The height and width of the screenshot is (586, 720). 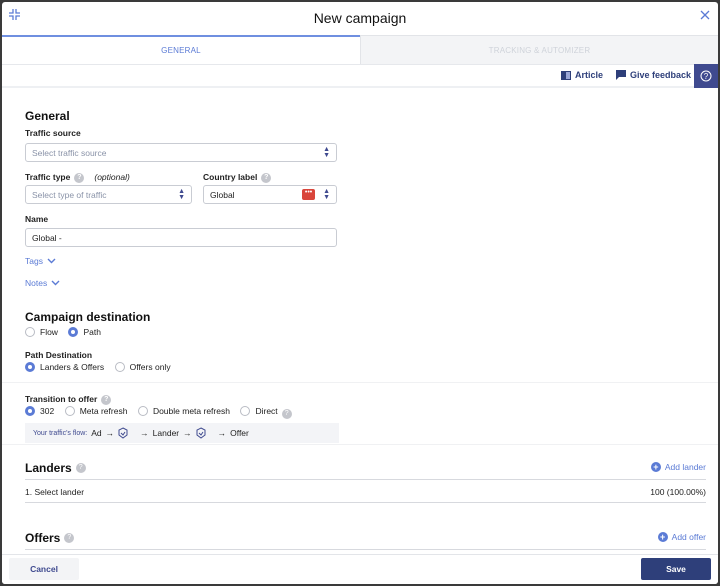 I want to click on destination-radio-group: Flow Path, so click(x=67, y=333).